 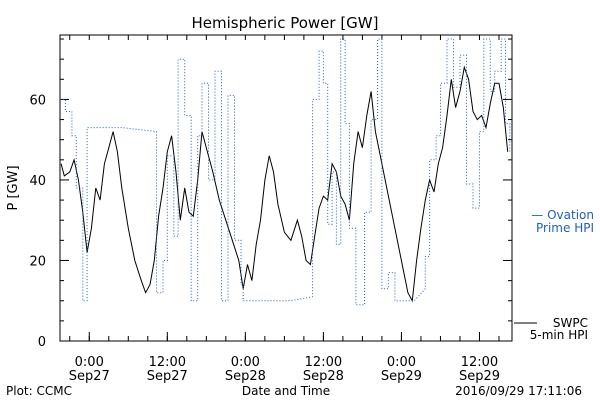 What do you see at coordinates (286, 391) in the screenshot?
I see `x-axis-label: Date and Time` at bounding box center [286, 391].